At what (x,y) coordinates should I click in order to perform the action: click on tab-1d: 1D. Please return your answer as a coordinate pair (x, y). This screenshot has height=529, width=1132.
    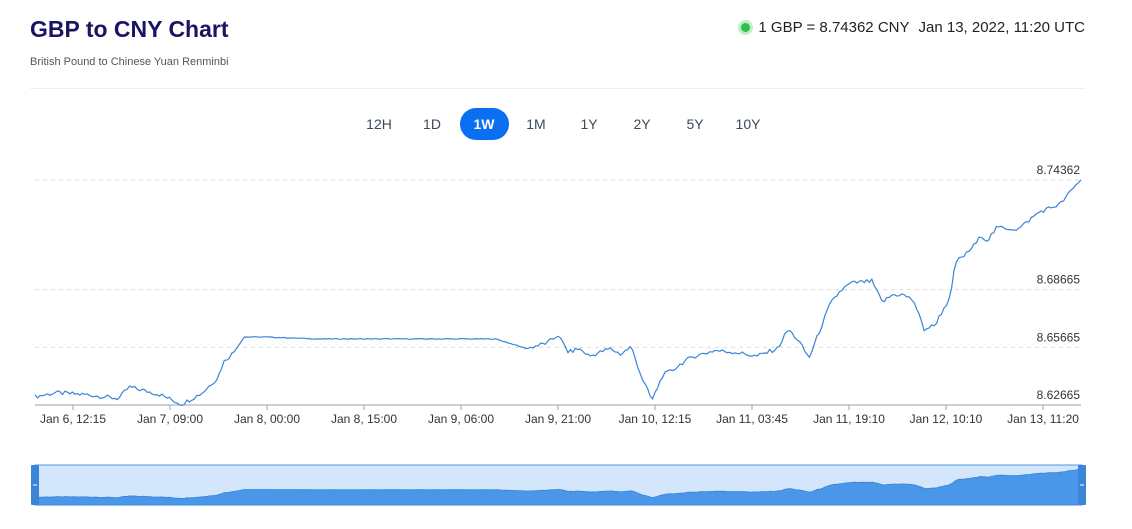
    Looking at the image, I should click on (432, 124).